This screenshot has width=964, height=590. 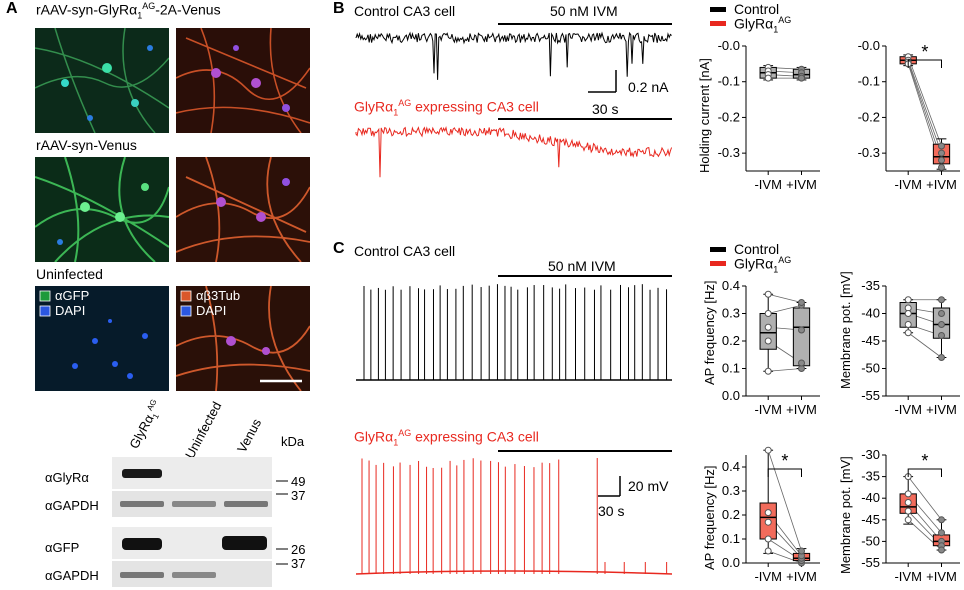 I want to click on blot-col-uninfected: Uninfected, so click(x=203, y=430).